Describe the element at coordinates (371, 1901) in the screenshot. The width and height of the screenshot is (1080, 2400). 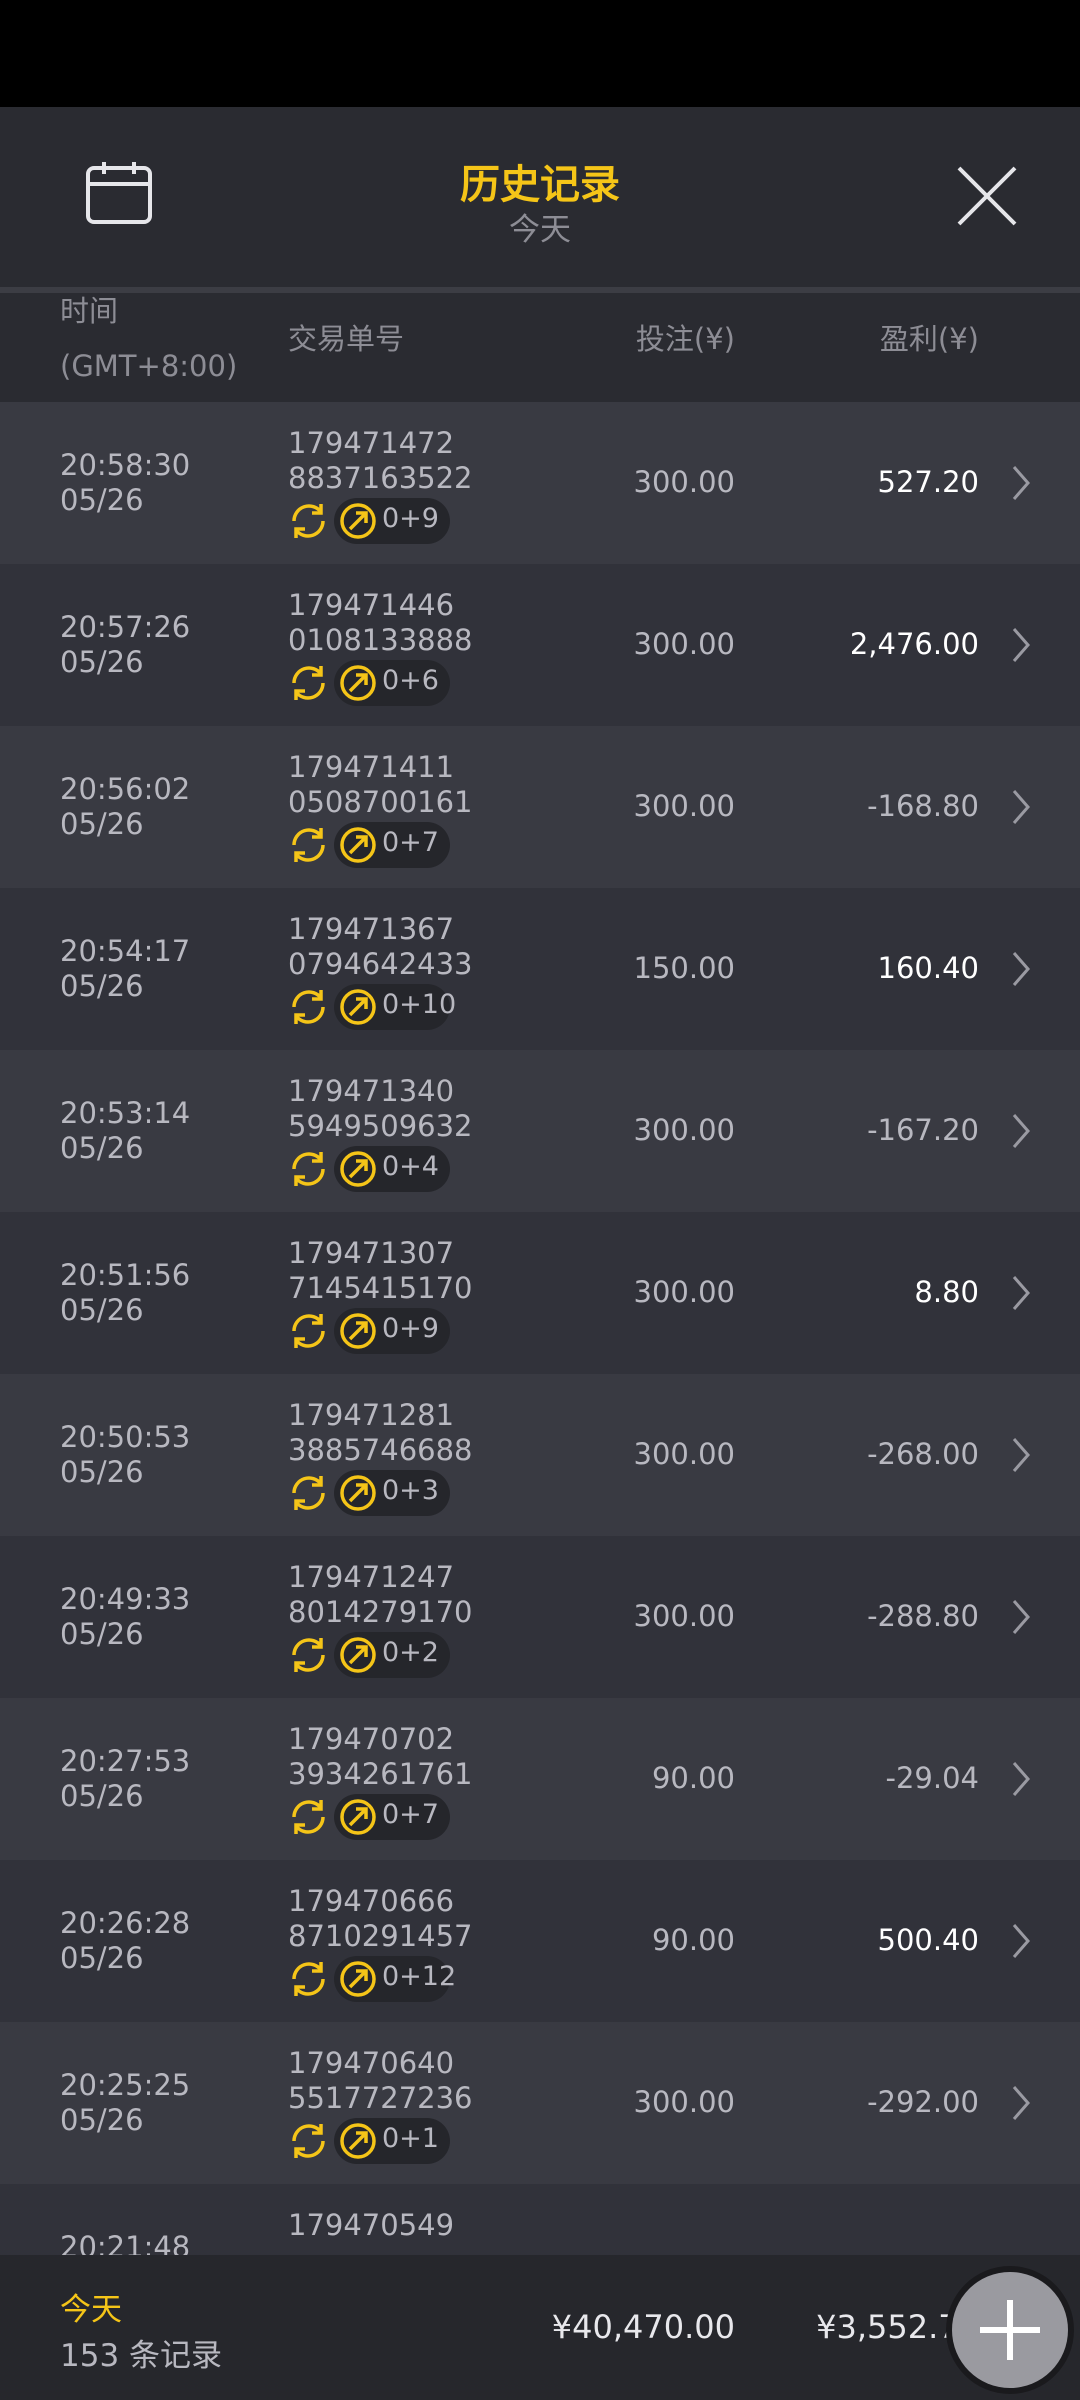
I see `order-id: 179470666` at that location.